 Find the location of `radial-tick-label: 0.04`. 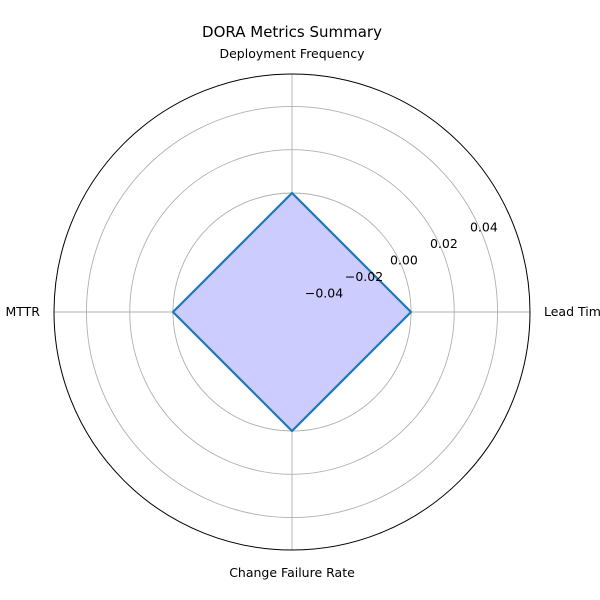

radial-tick-label: 0.04 is located at coordinates (484, 226).